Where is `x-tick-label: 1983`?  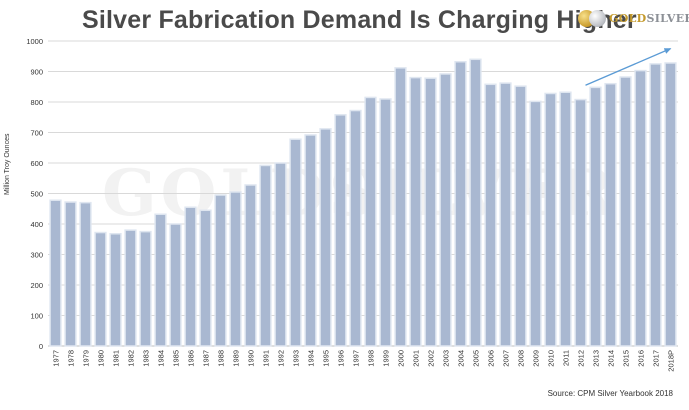
x-tick-label: 1983 is located at coordinates (146, 358).